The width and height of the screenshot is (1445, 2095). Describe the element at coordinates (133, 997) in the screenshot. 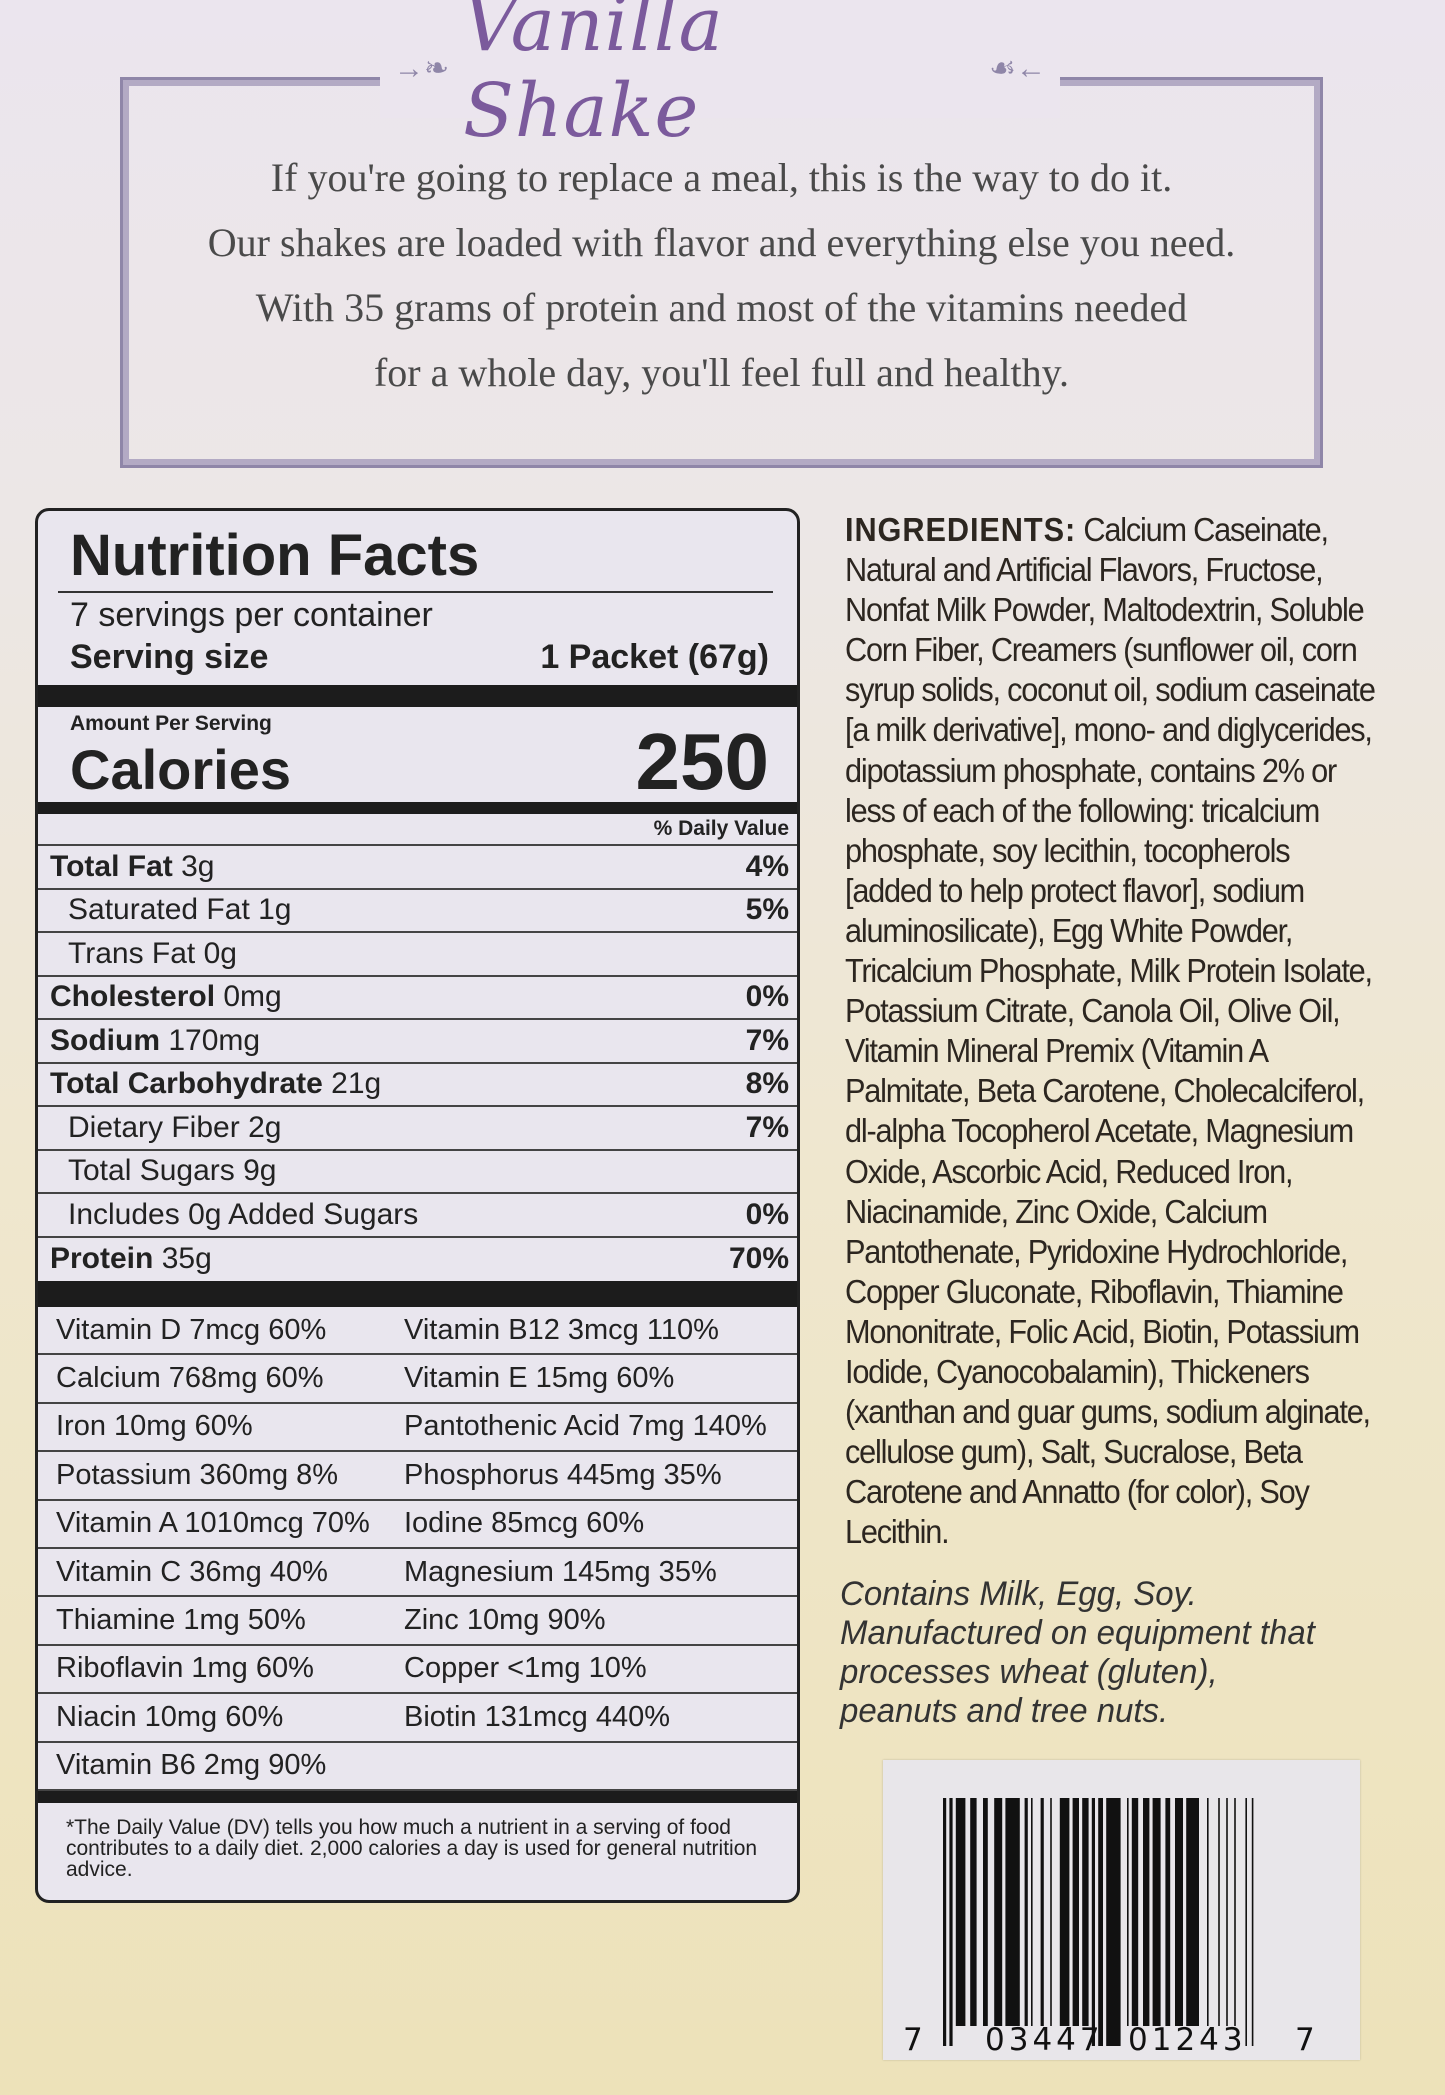

I see `nutrient-label: Cholesterol` at that location.